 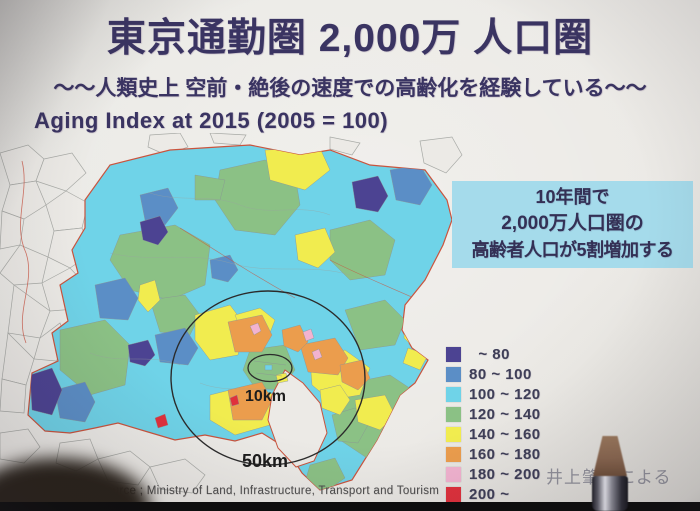 What do you see at coordinates (572, 249) in the screenshot?
I see `callout-line-3: 高齢者人口が5割増加する` at bounding box center [572, 249].